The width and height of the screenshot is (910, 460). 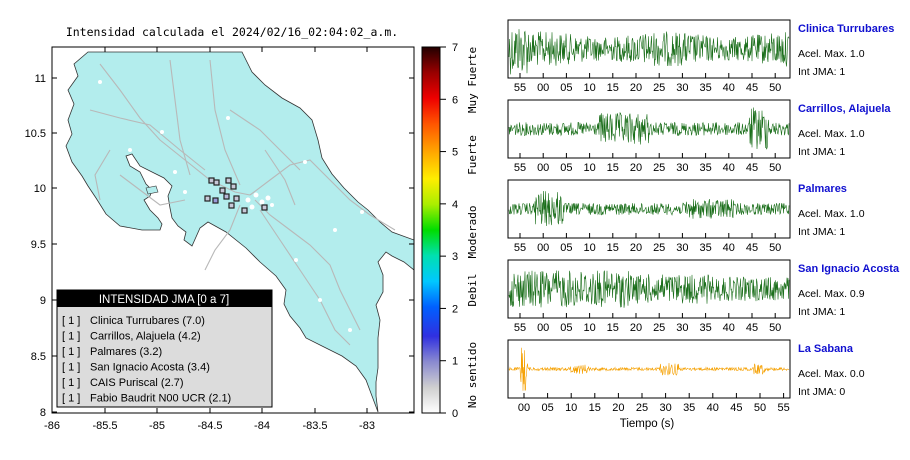 What do you see at coordinates (472, 375) in the screenshot?
I see `colorbar-category-label: No sentido` at bounding box center [472, 375].